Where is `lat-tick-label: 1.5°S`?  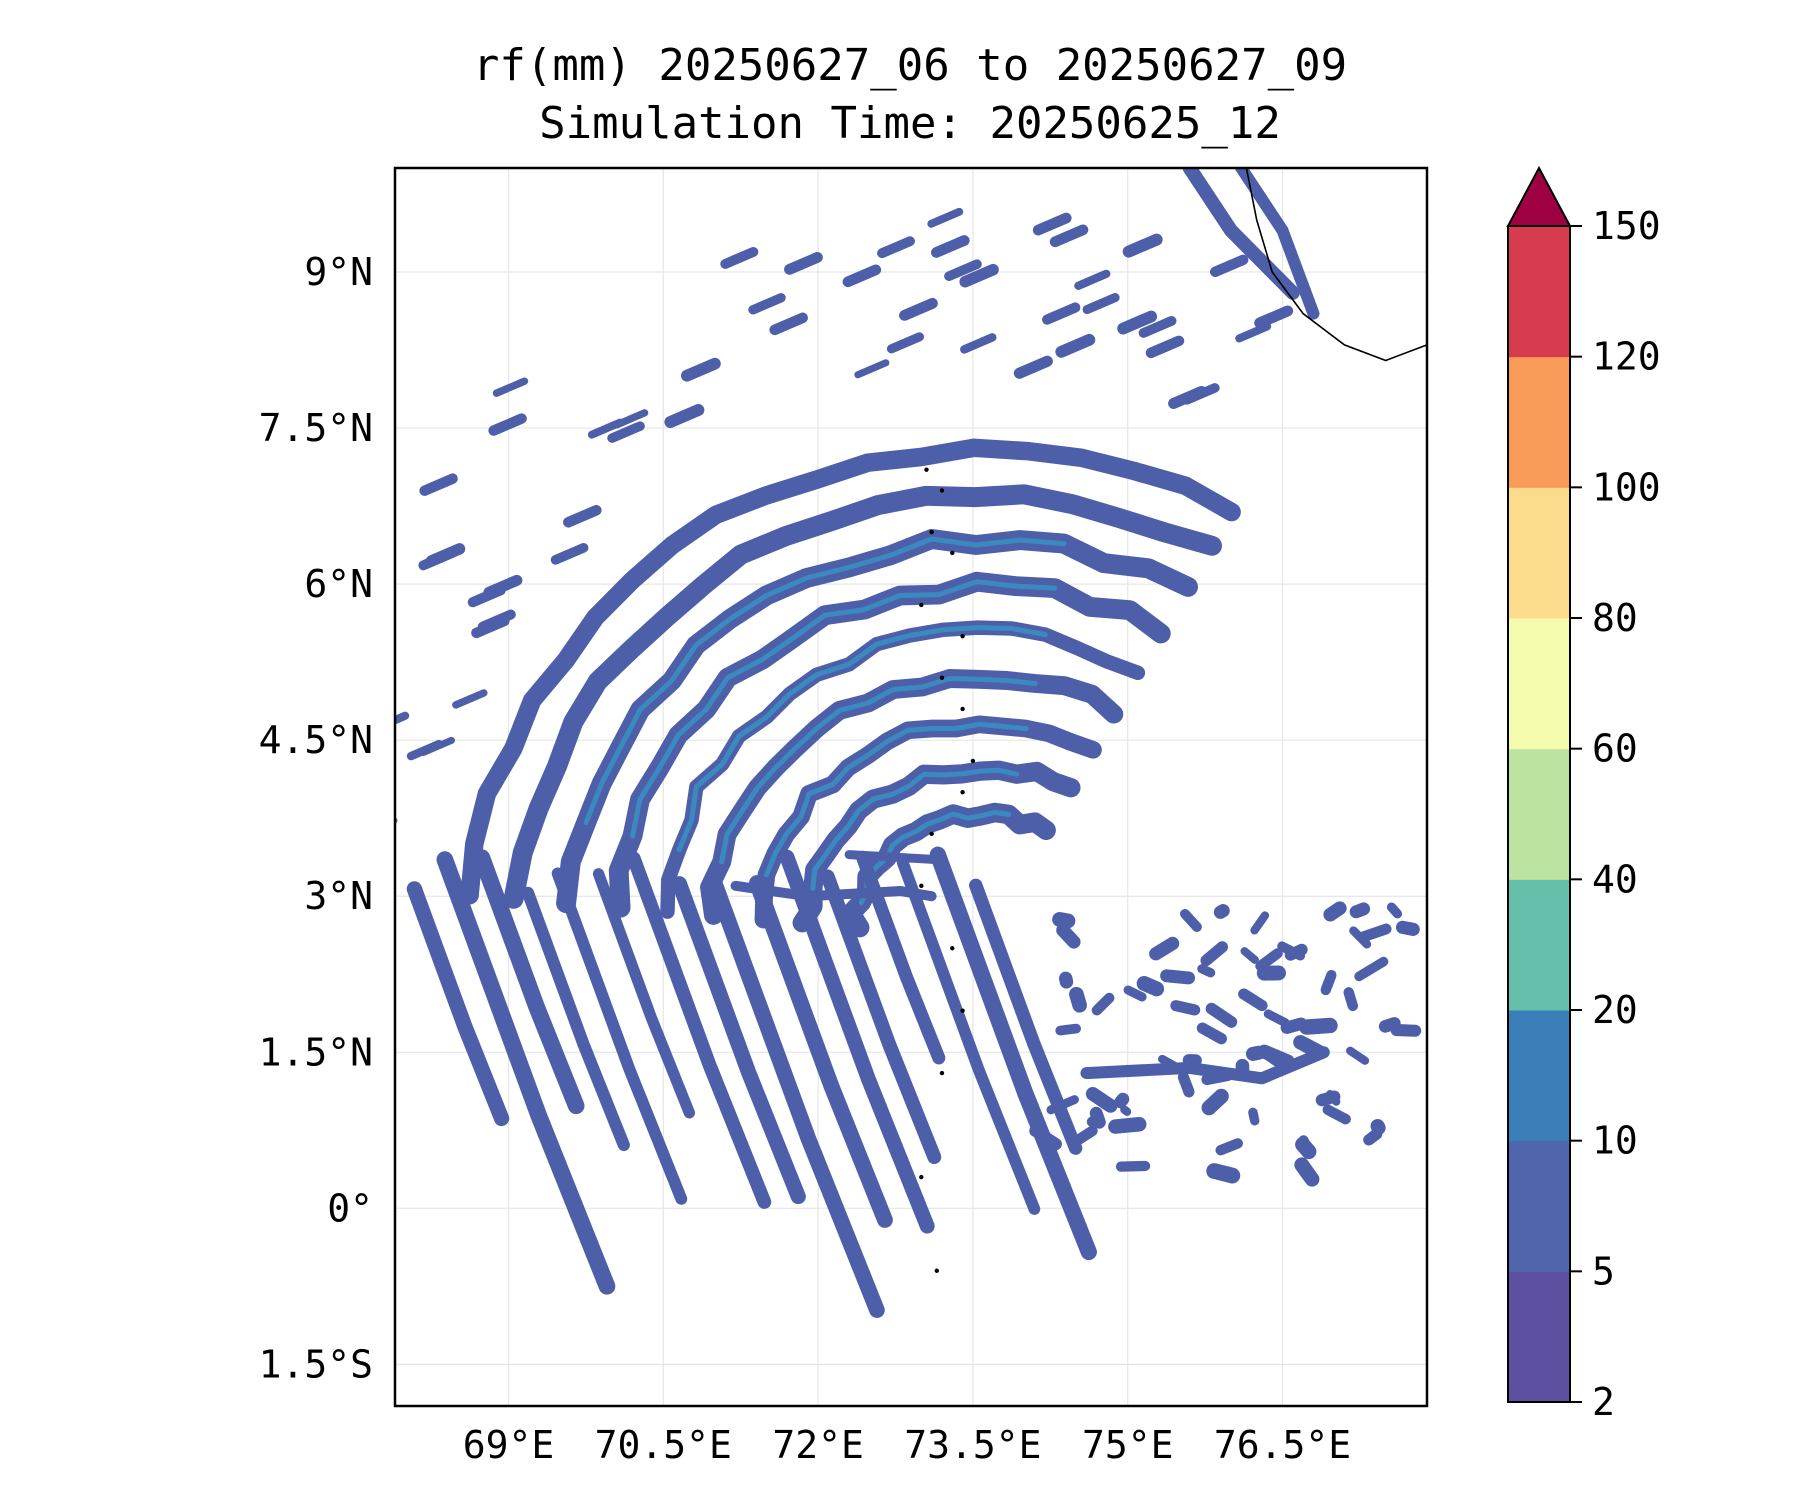
lat-tick-label: 1.5°S is located at coordinates (316, 1364).